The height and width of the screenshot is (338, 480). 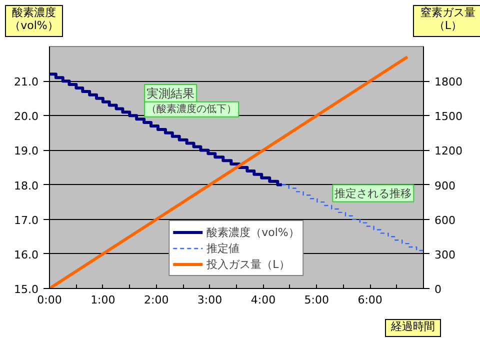 What do you see at coordinates (26, 289) in the screenshot?
I see `y-tick-label: 15.0` at bounding box center [26, 289].